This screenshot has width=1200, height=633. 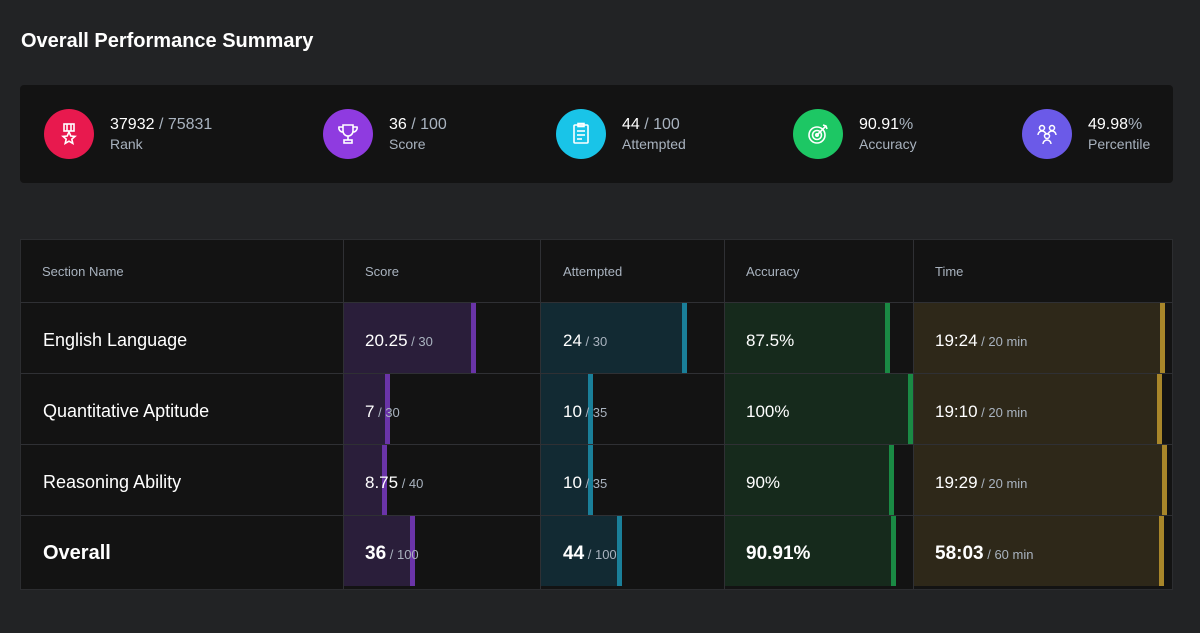 I want to click on summary-card: 37932 / 75831 Rank 36 / 100 Score, so click(x=596, y=134).